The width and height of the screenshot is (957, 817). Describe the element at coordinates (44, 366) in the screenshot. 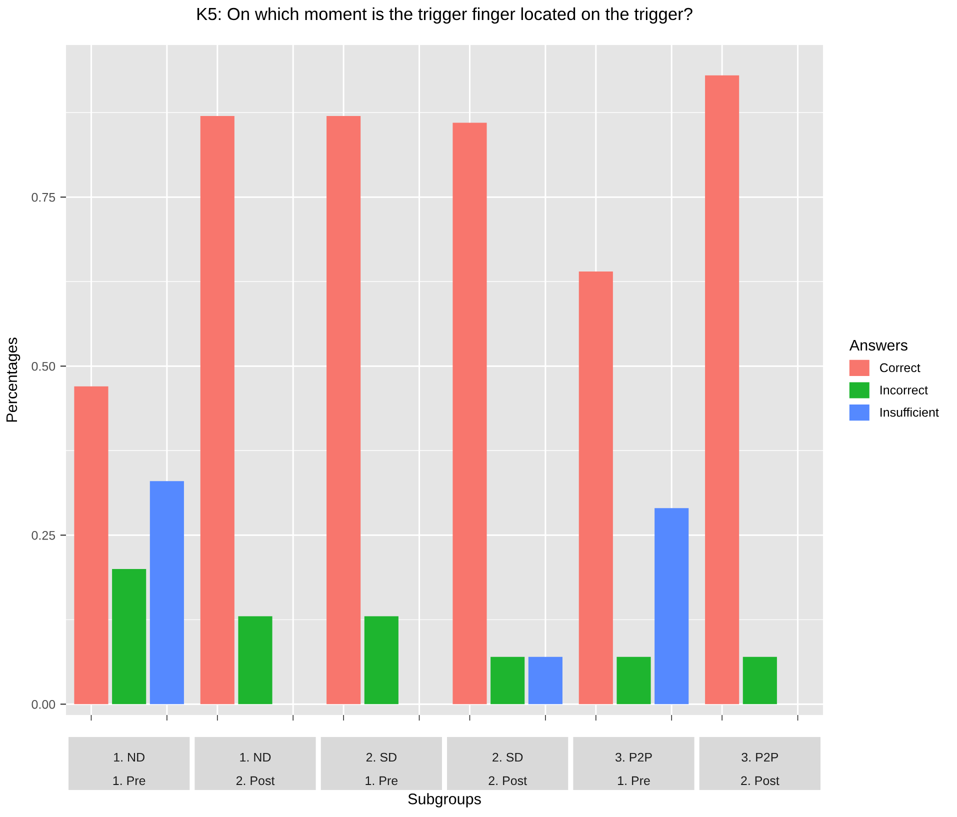

I see `y-tick-label: 0.50` at that location.